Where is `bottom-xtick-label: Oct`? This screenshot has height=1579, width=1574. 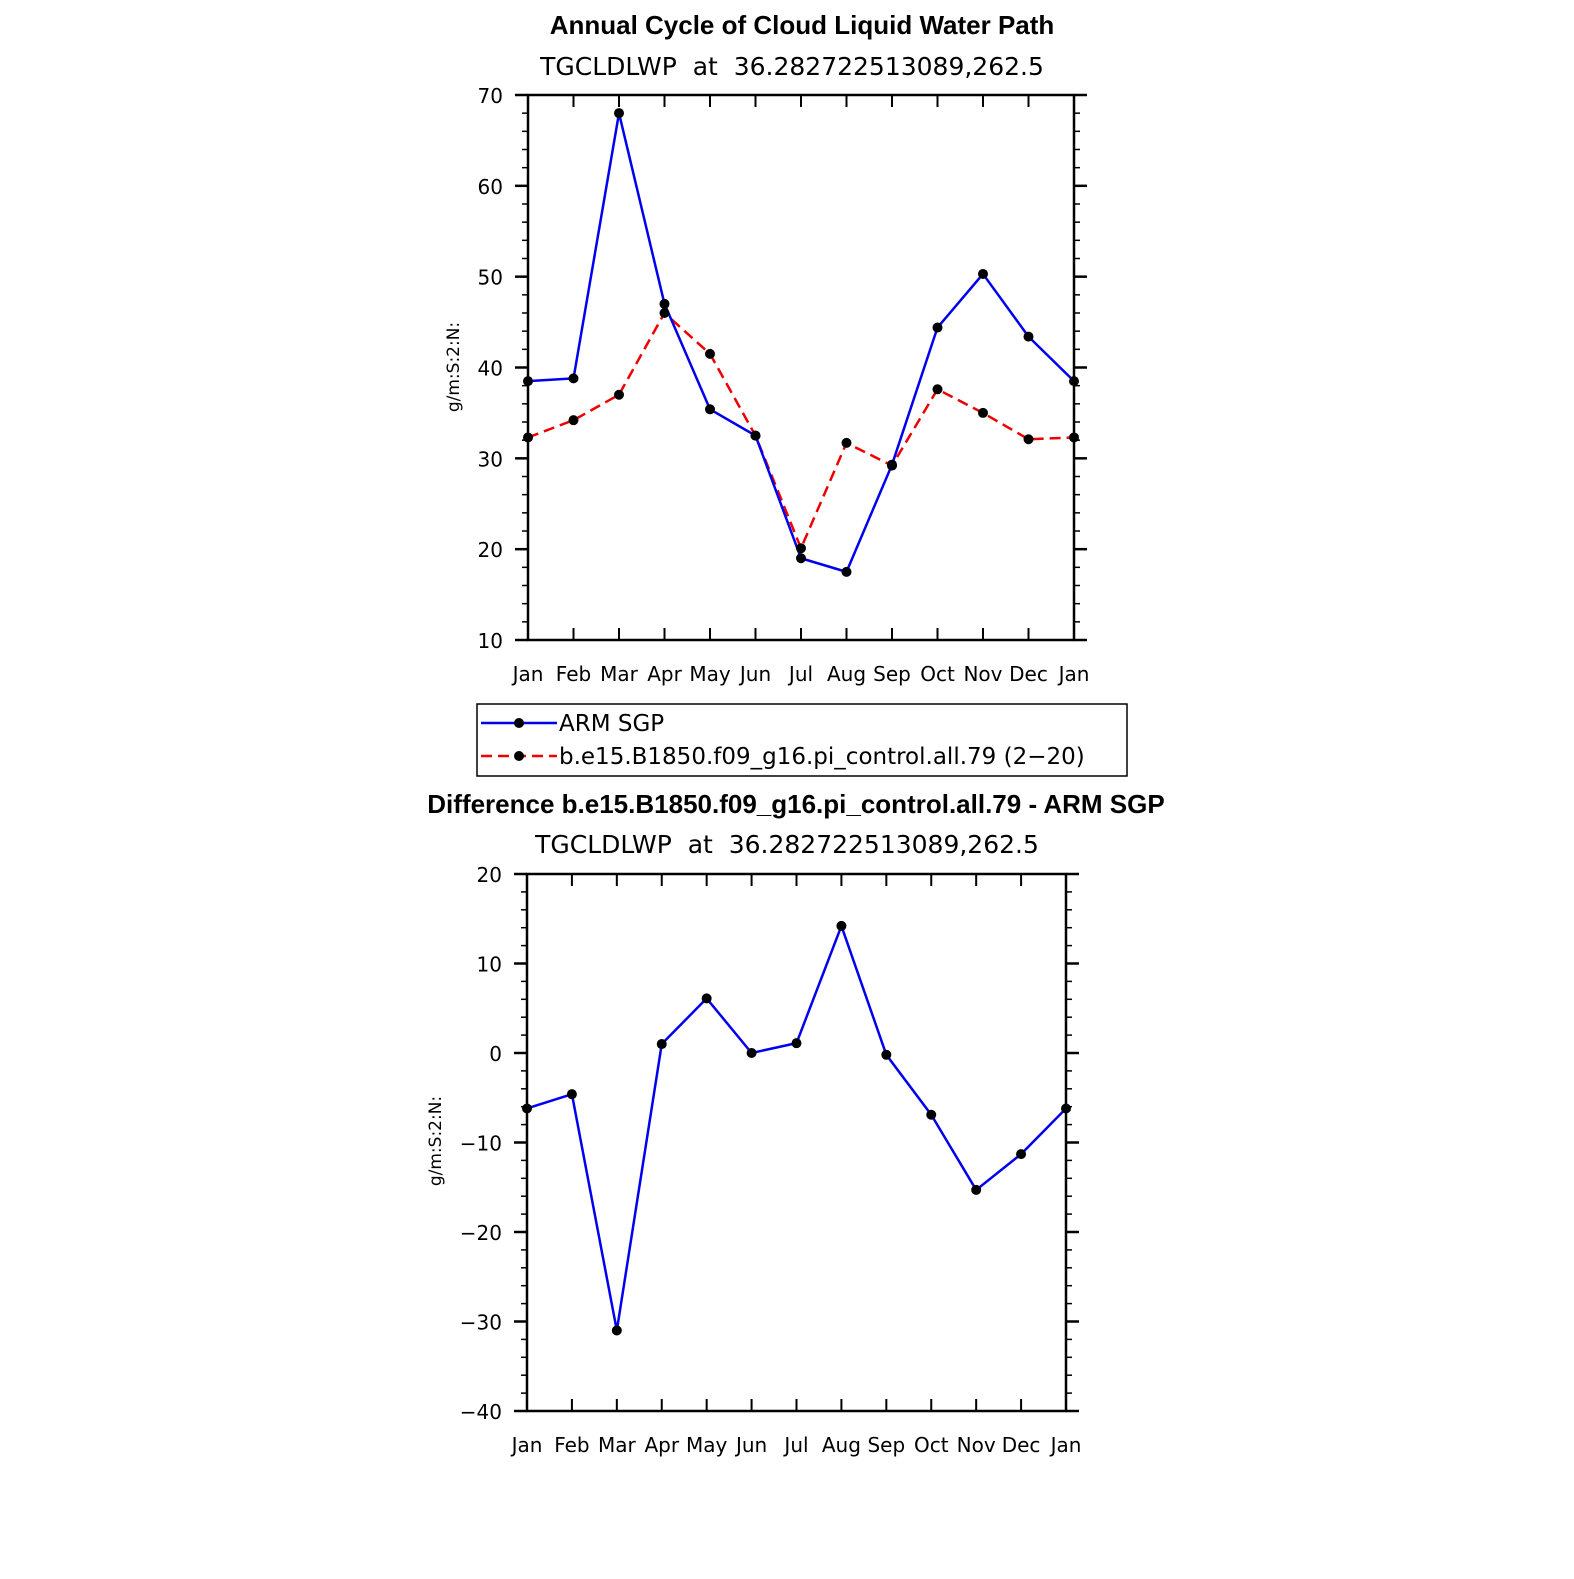 bottom-xtick-label: Oct is located at coordinates (931, 1445).